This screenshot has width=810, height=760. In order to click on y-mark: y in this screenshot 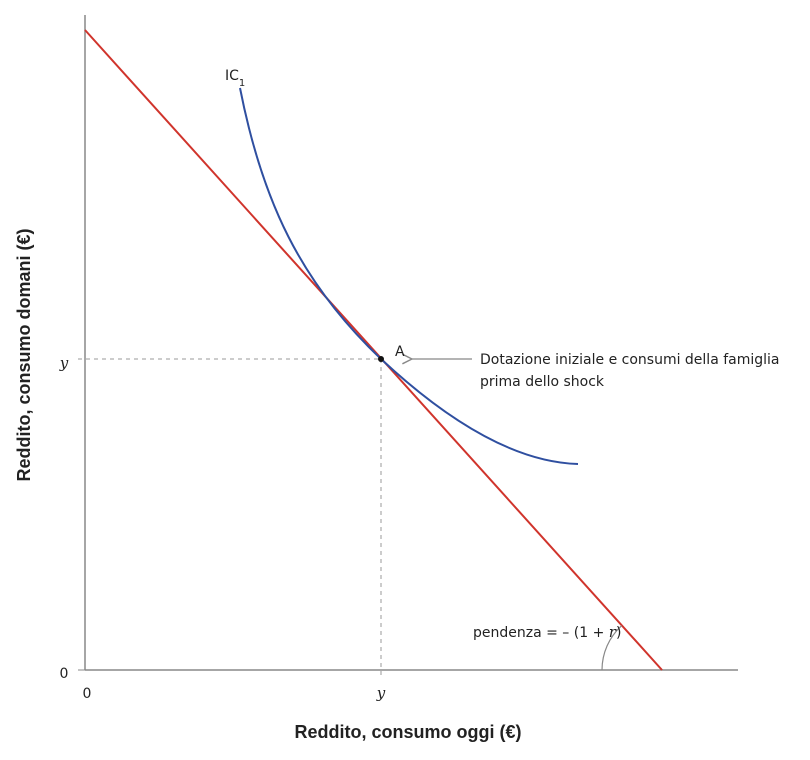, I will do `click(64, 363)`.